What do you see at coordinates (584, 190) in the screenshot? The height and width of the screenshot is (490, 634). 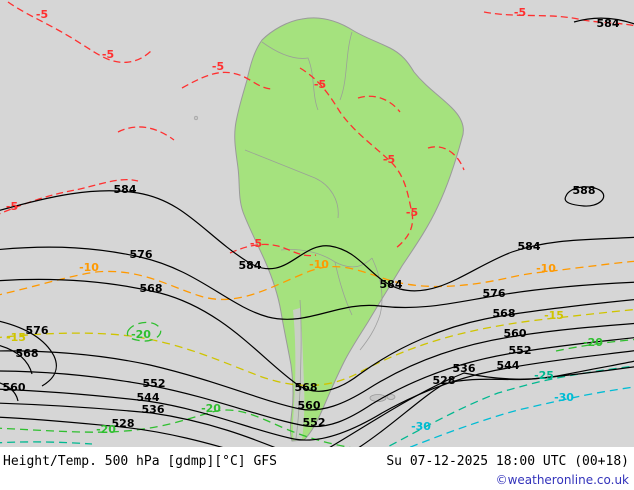 I see `contour-label: 588` at bounding box center [584, 190].